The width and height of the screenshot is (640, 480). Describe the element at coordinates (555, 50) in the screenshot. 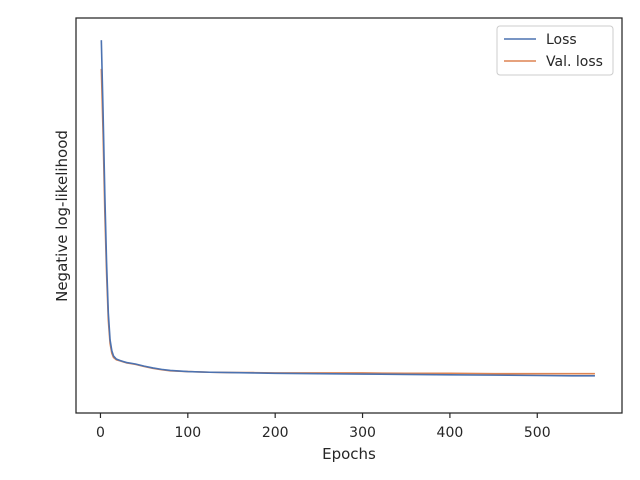

I see `legend: Loss Val. loss` at that location.